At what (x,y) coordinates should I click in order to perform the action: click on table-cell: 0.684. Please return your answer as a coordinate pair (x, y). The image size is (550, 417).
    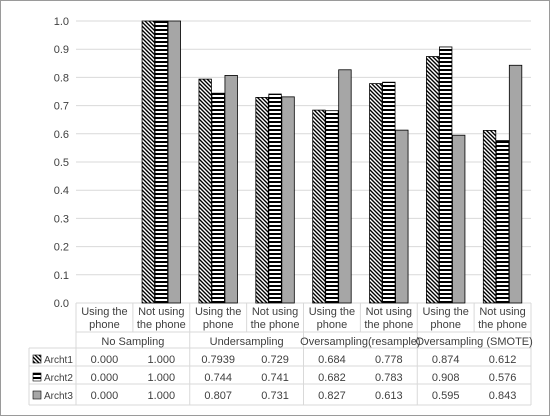
    Looking at the image, I should click on (332, 360).